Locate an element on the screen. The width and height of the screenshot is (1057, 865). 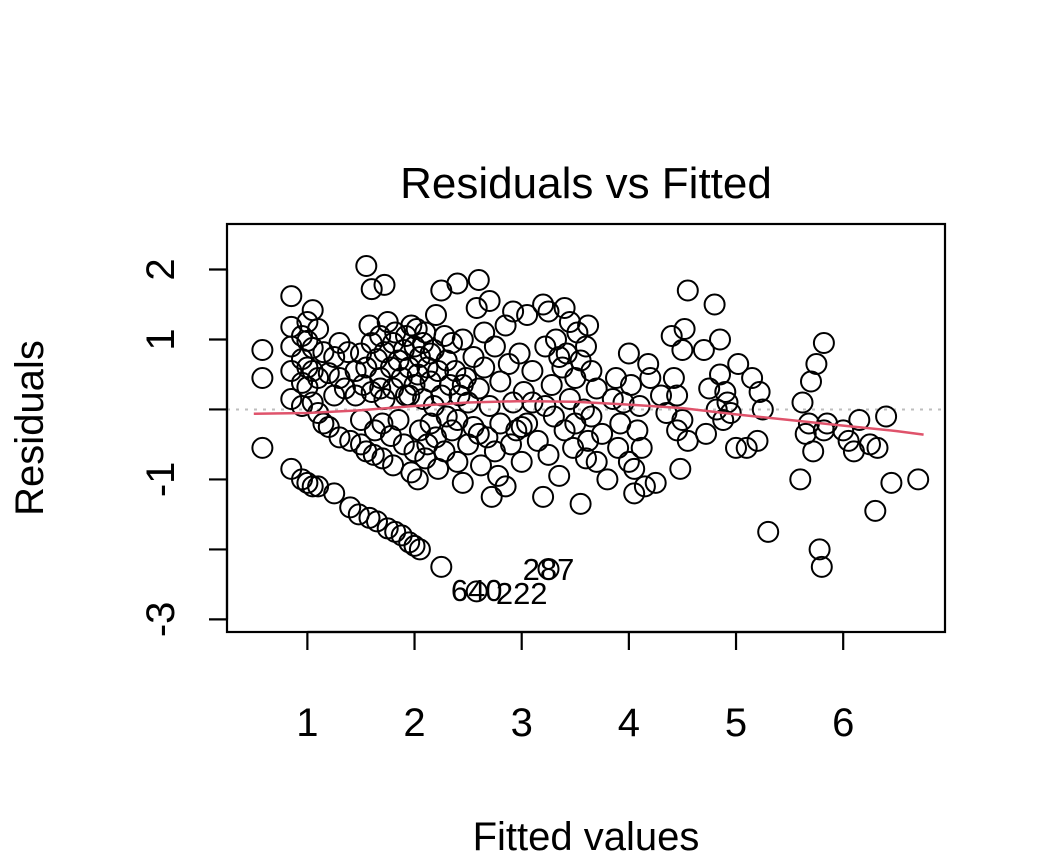
x-tick-label-3: 4 is located at coordinates (629, 723).